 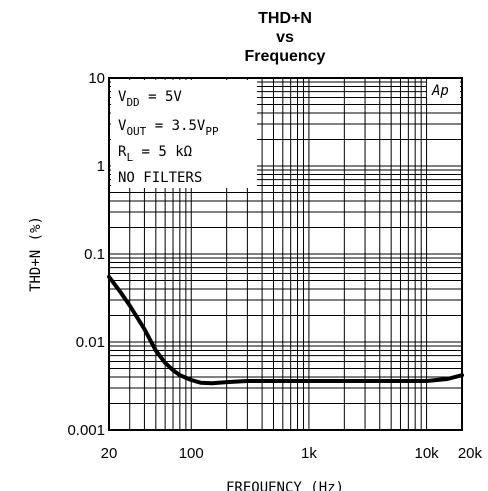 I want to click on vout-main: V, so click(x=122, y=126).